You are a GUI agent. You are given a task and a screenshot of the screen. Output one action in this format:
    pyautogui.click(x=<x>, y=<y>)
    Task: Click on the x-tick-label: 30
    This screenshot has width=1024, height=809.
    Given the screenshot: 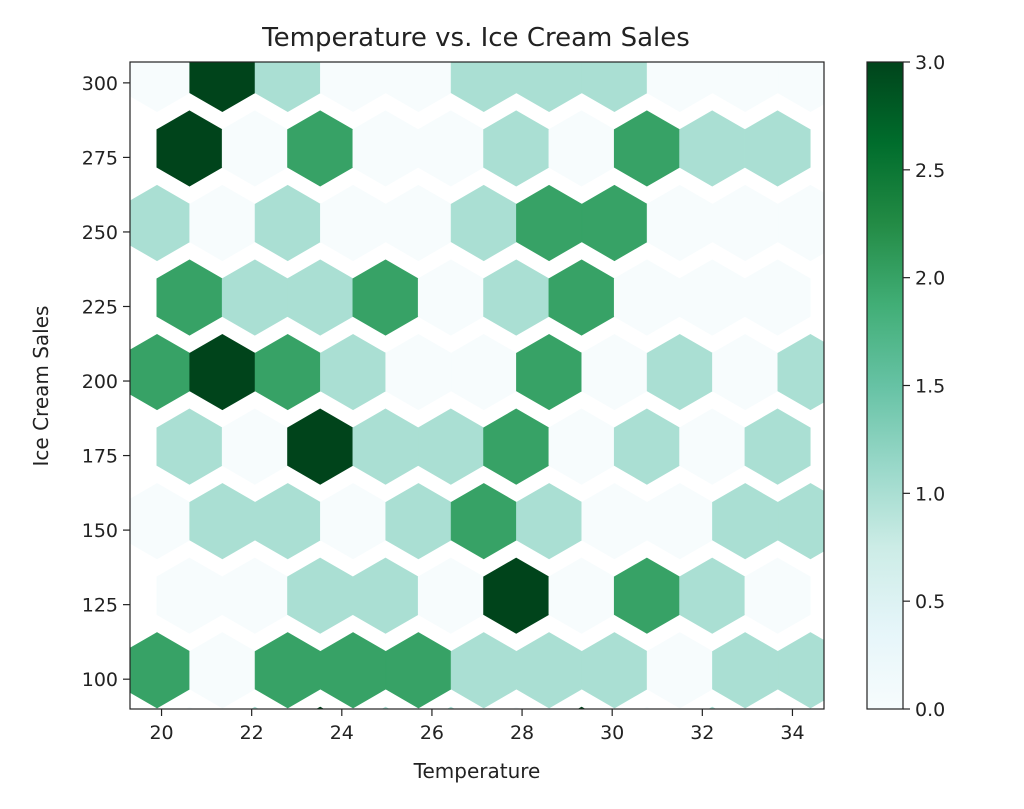 What is the action you would take?
    pyautogui.click(x=612, y=733)
    